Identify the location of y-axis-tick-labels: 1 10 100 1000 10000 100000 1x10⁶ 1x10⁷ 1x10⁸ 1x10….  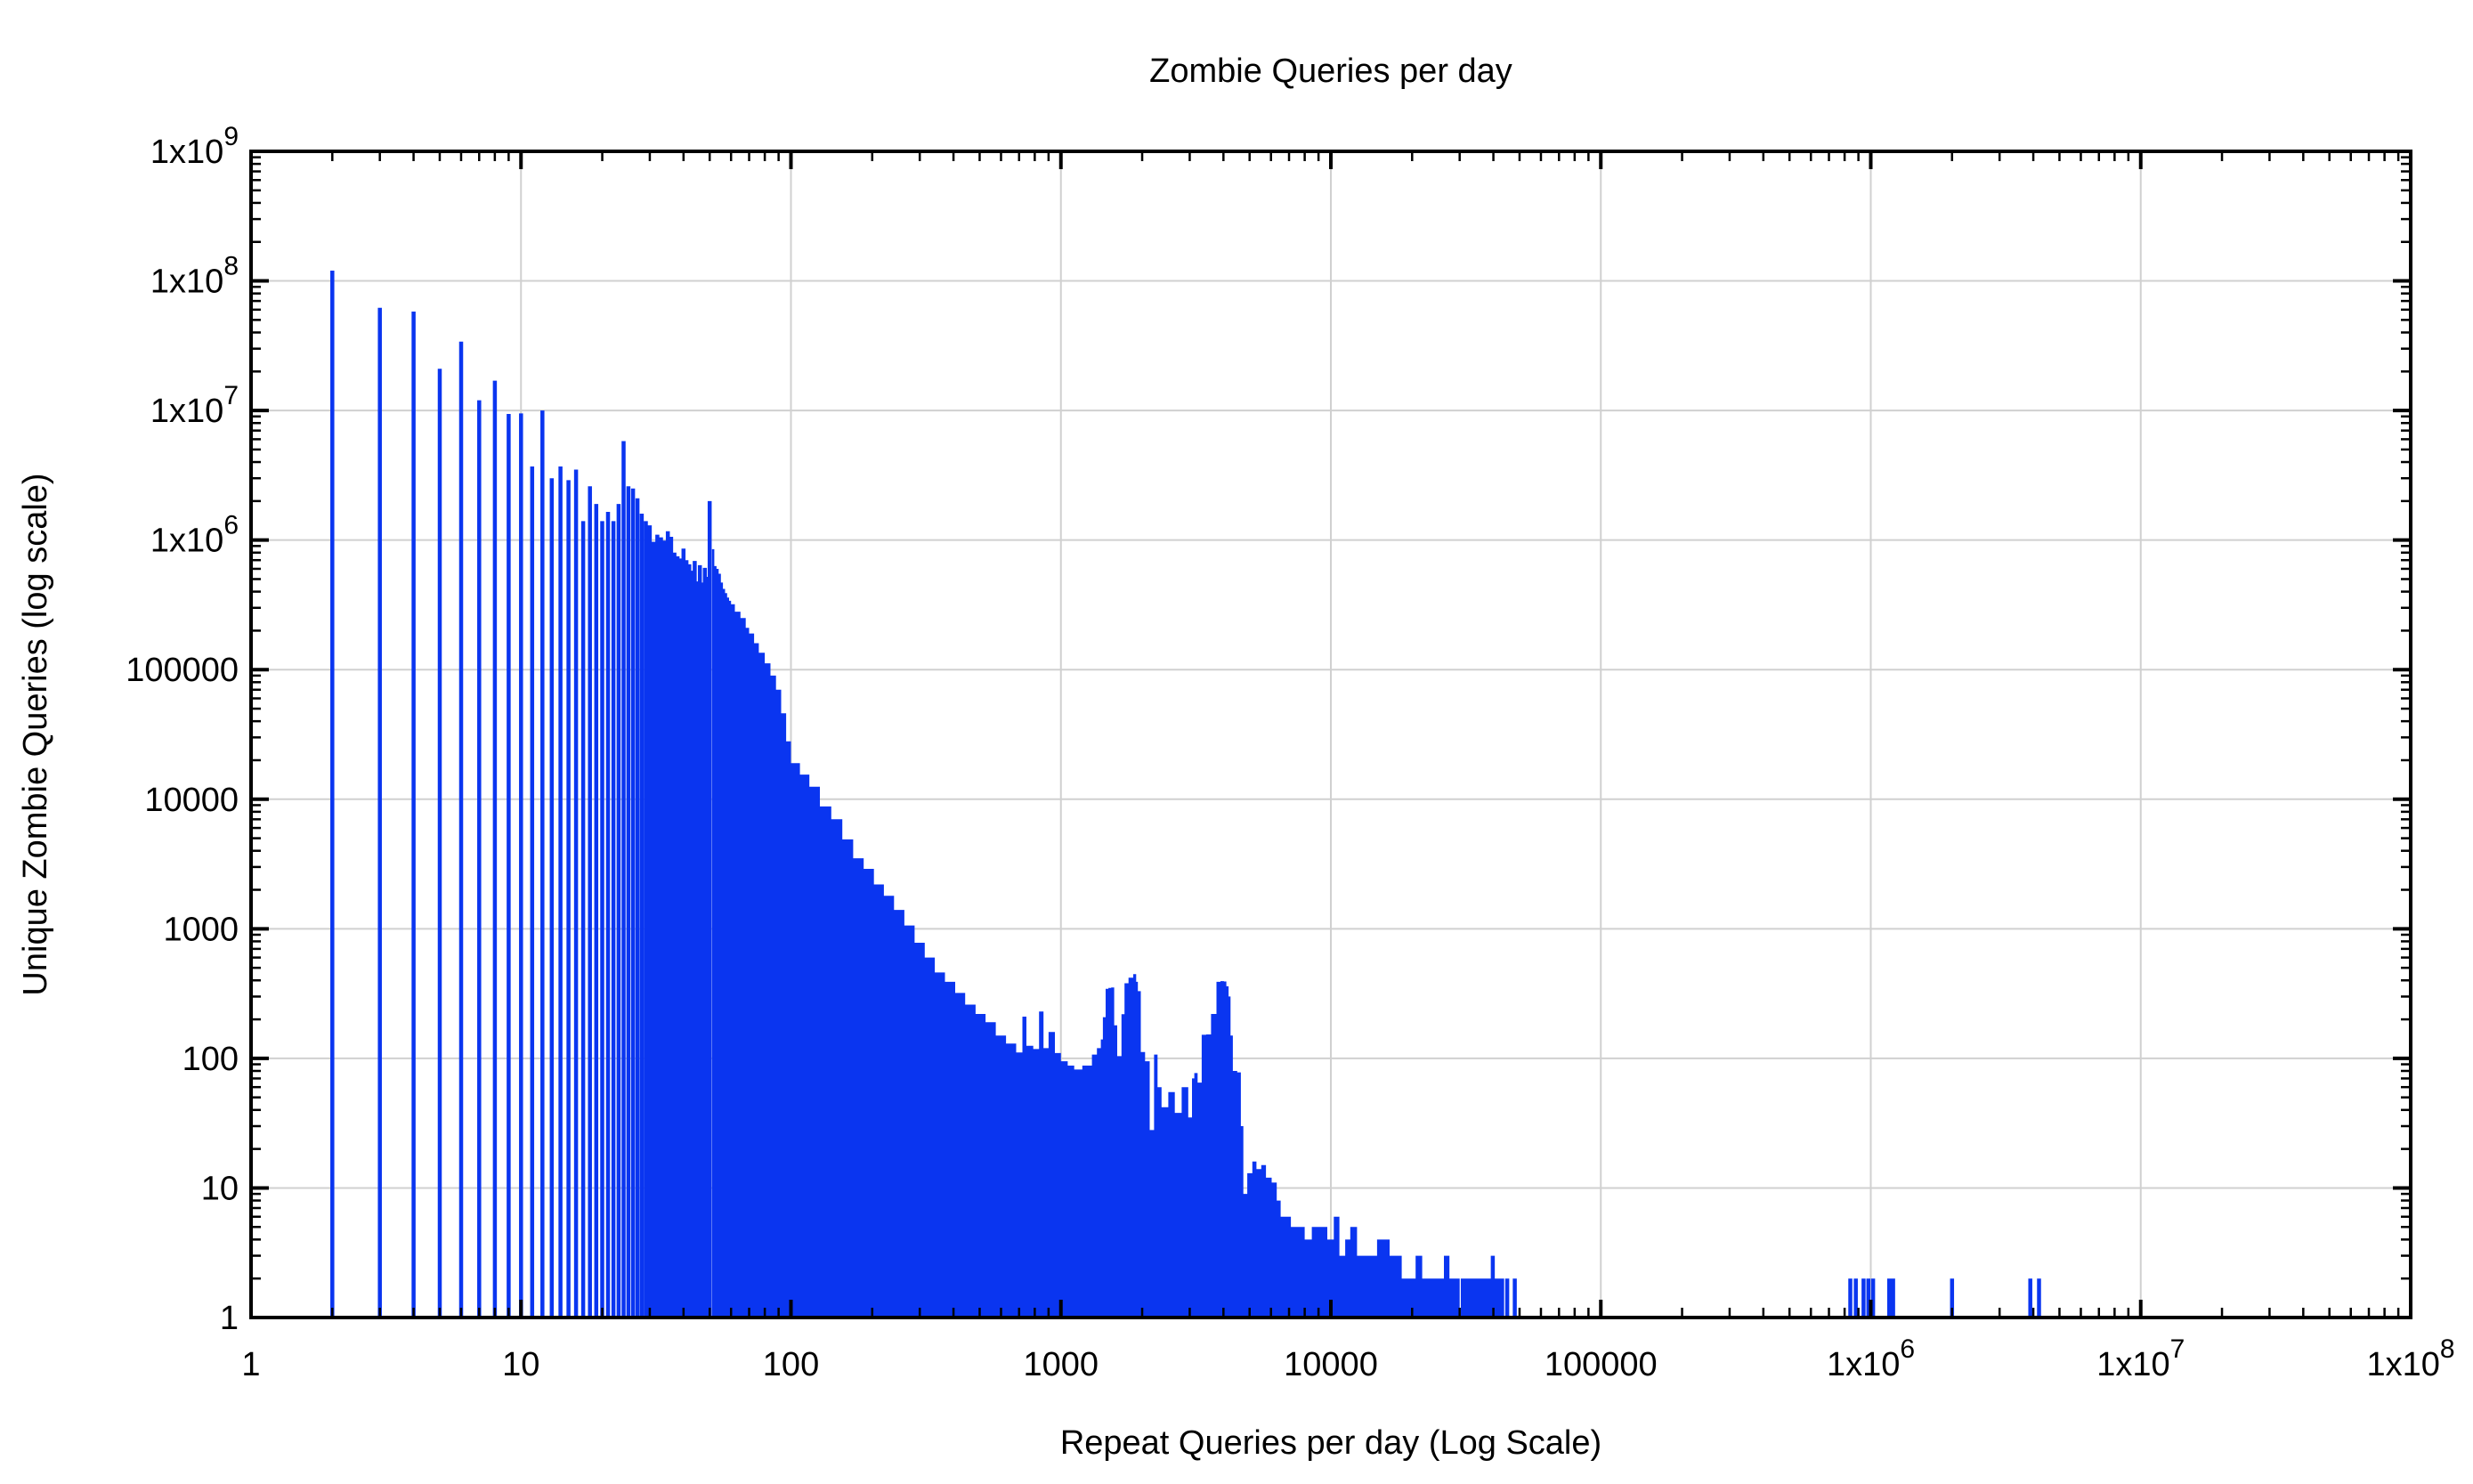
(183, 729).